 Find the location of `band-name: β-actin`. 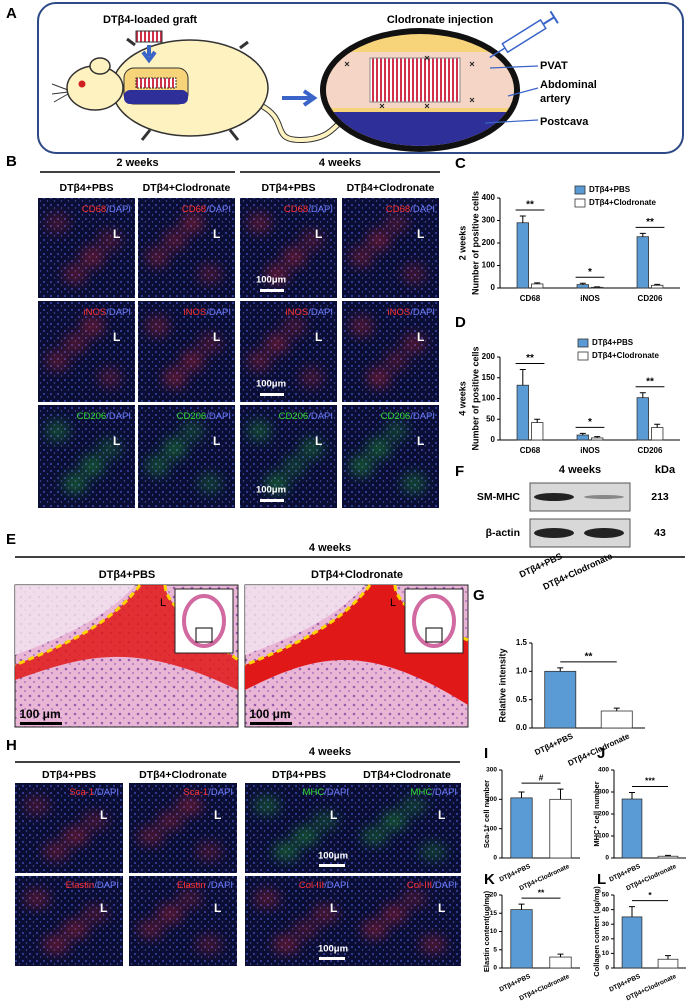

band-name: β-actin is located at coordinates (503, 533).